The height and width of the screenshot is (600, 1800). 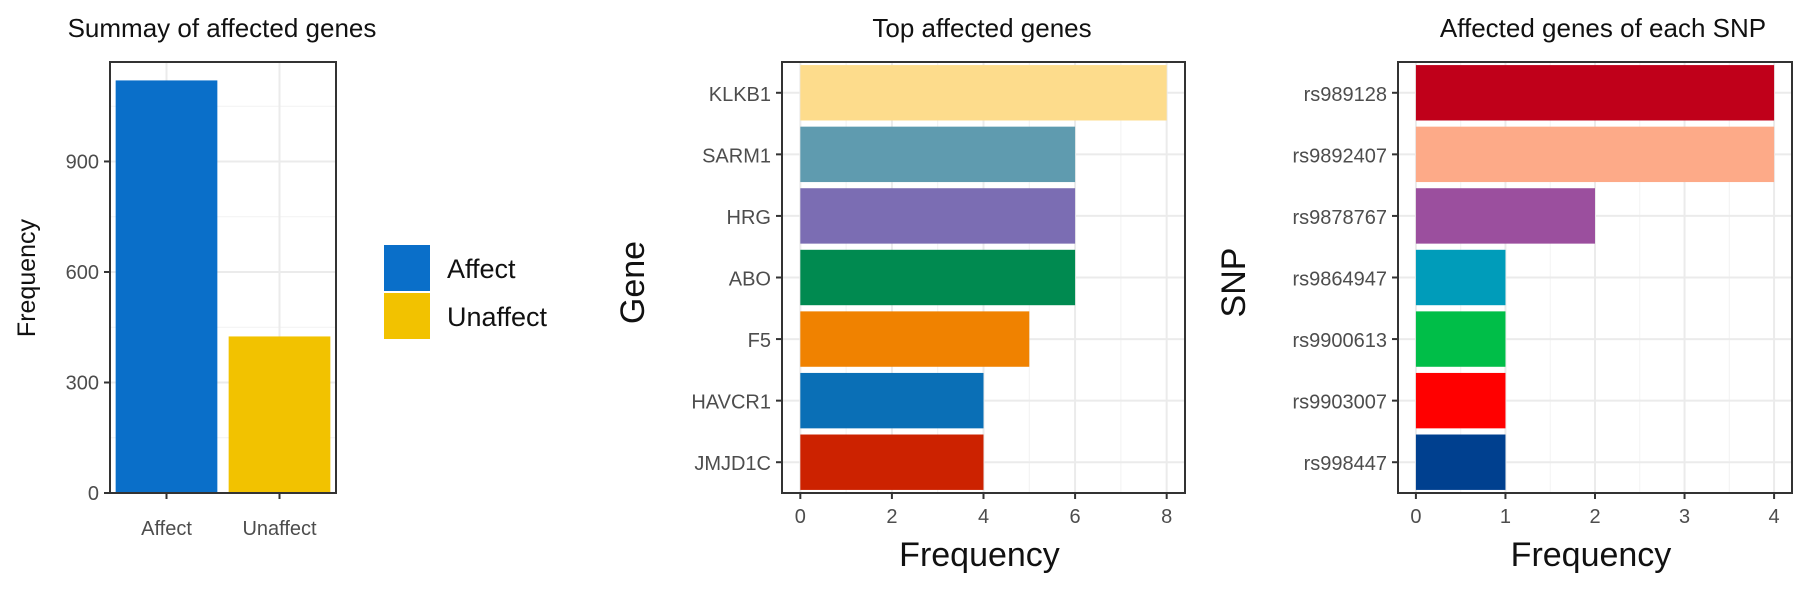 What do you see at coordinates (892, 462) in the screenshot?
I see `bar-jmjd1c` at bounding box center [892, 462].